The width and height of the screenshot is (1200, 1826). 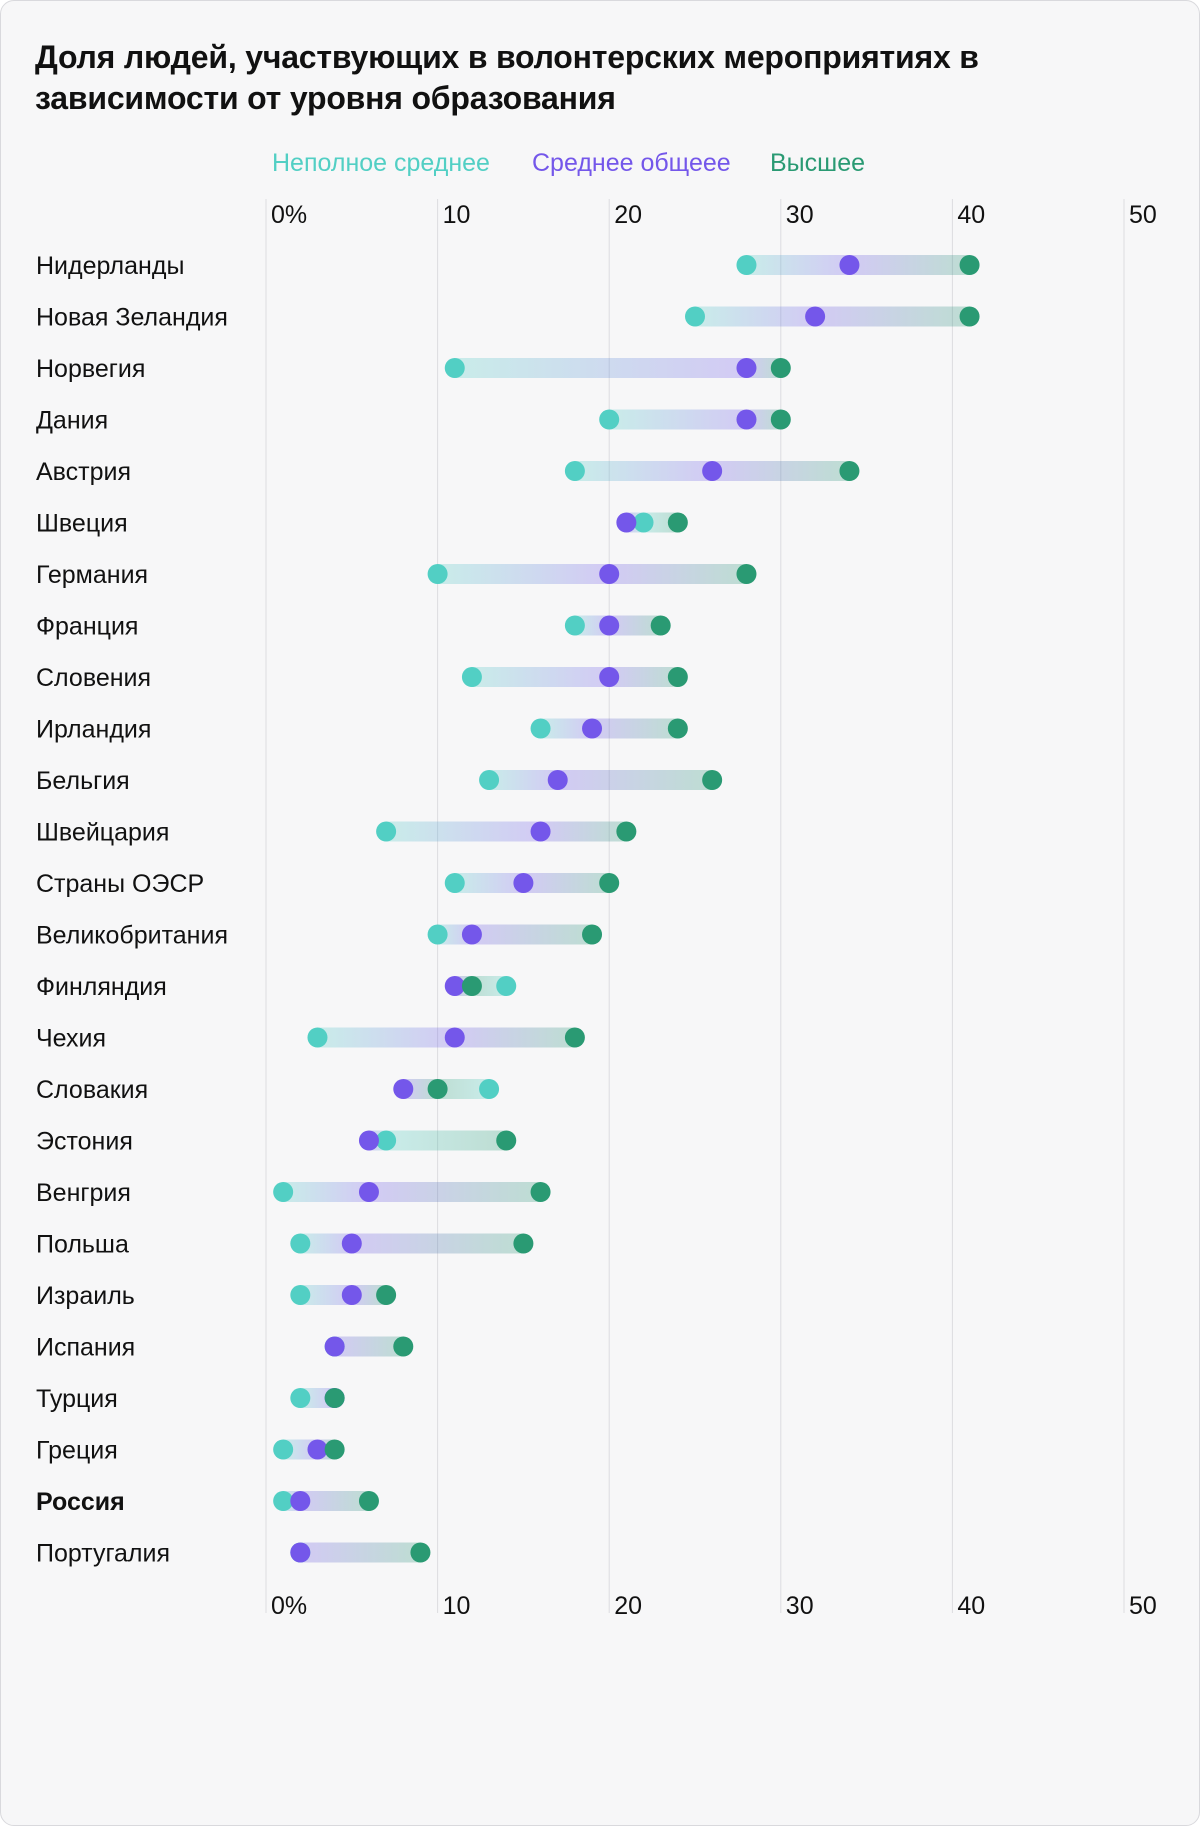 I want to click on country-label: Норвегия, so click(x=90, y=369).